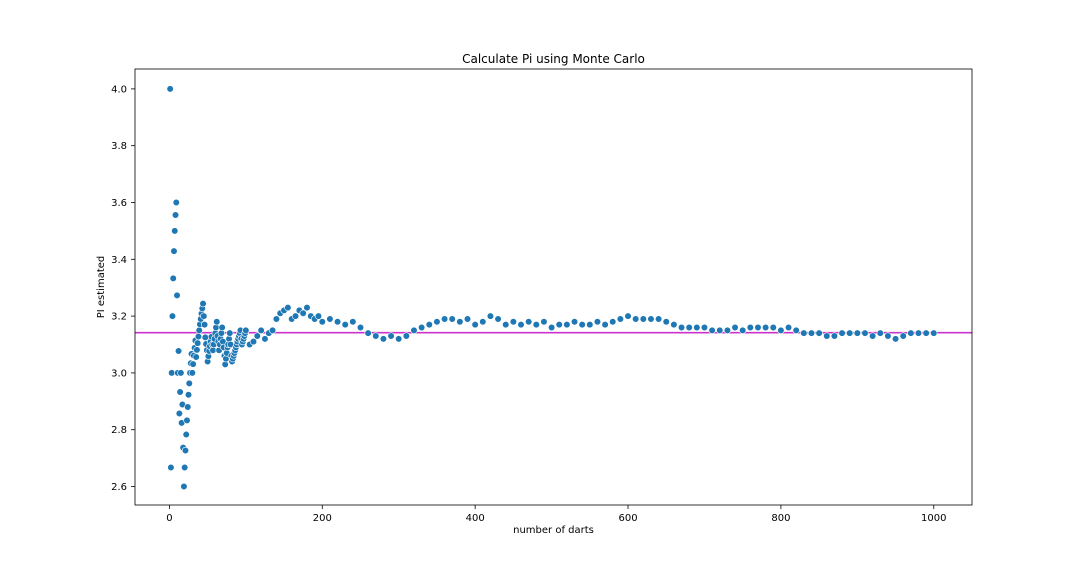  I want to click on x-tick-label: 1000, so click(933, 518).